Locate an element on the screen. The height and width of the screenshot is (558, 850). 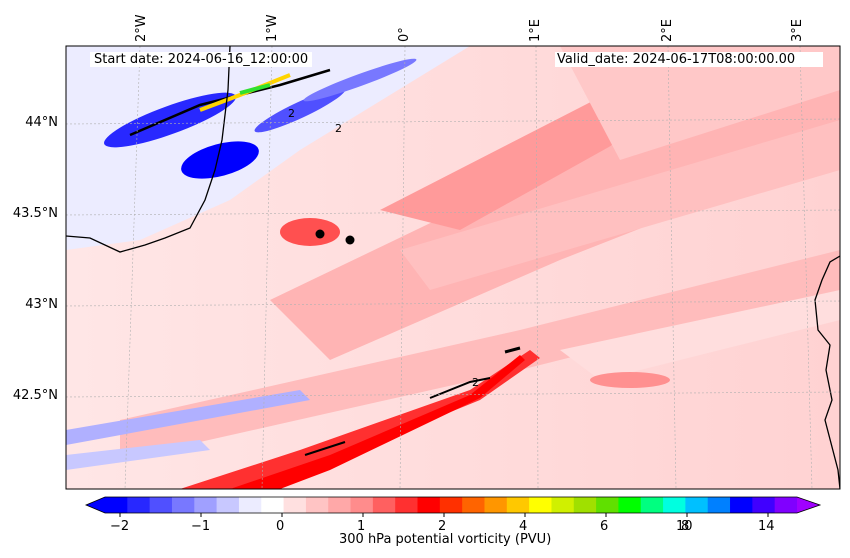
lat-label: 42.5°N is located at coordinates (35, 395).